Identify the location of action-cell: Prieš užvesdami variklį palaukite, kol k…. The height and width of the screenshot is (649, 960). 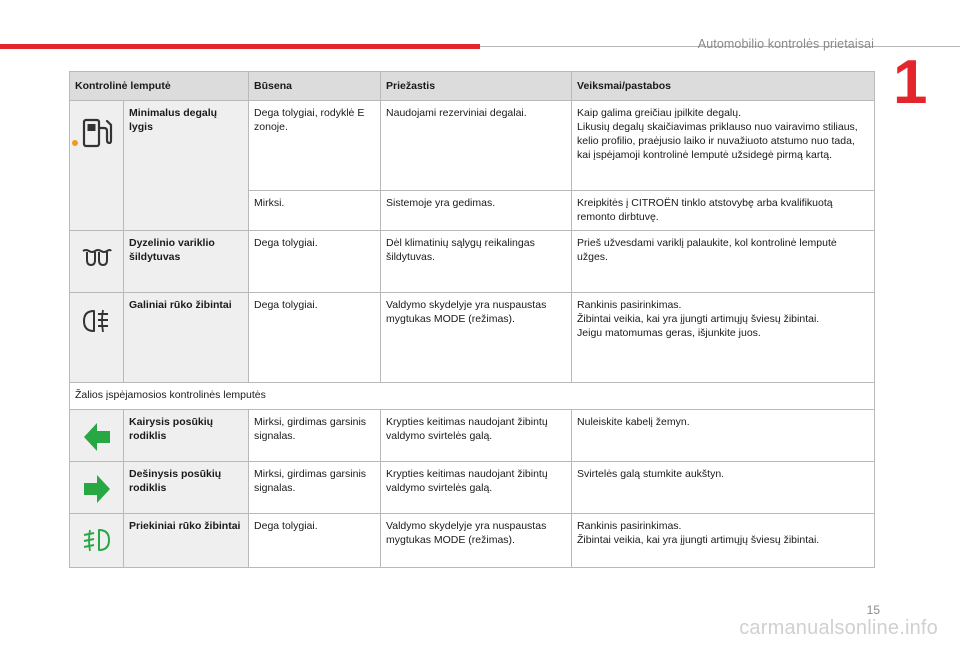
(723, 261).